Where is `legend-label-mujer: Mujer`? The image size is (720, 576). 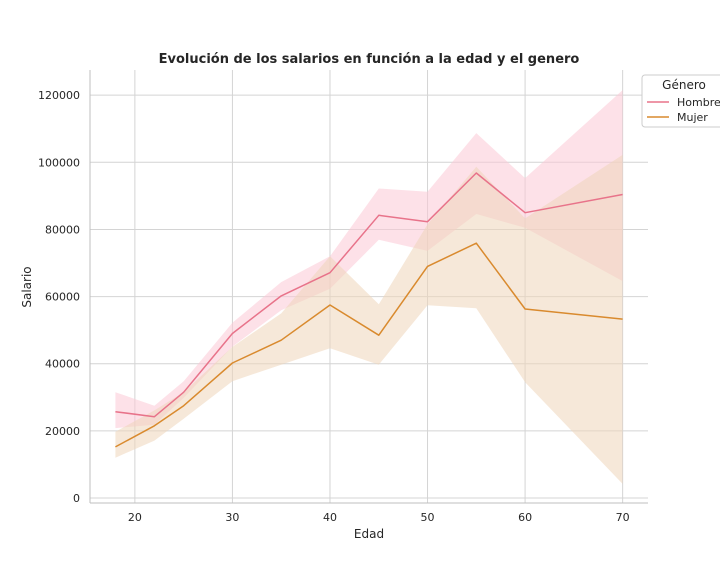
legend-label-mujer: Mujer is located at coordinates (692, 117).